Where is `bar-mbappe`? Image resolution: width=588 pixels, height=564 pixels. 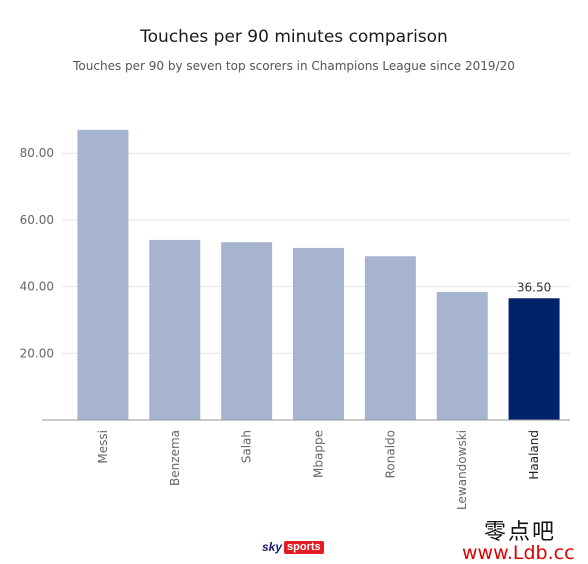
bar-mbappe is located at coordinates (318, 333).